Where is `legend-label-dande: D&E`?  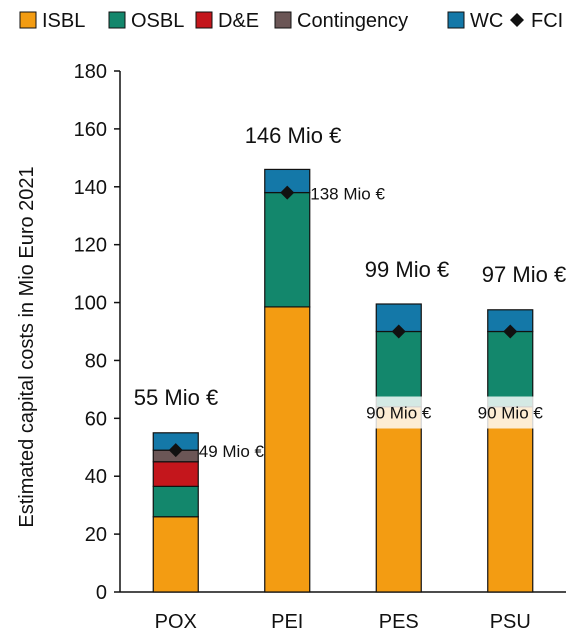 legend-label-dande: D&E is located at coordinates (238, 21).